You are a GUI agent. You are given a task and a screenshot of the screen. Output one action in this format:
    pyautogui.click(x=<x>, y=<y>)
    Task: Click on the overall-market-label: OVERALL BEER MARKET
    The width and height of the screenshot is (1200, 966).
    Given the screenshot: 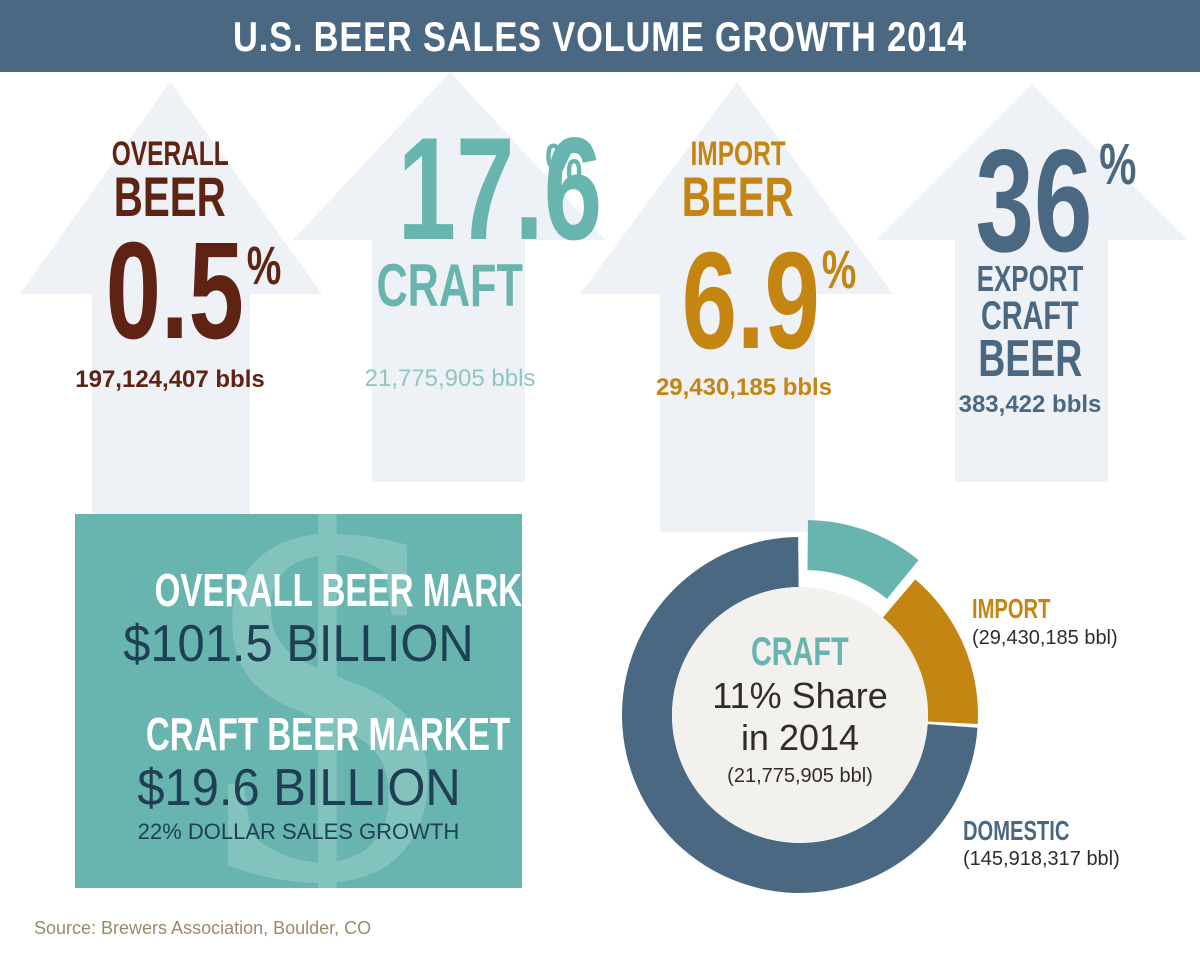 What is the action you would take?
    pyautogui.click(x=338, y=590)
    